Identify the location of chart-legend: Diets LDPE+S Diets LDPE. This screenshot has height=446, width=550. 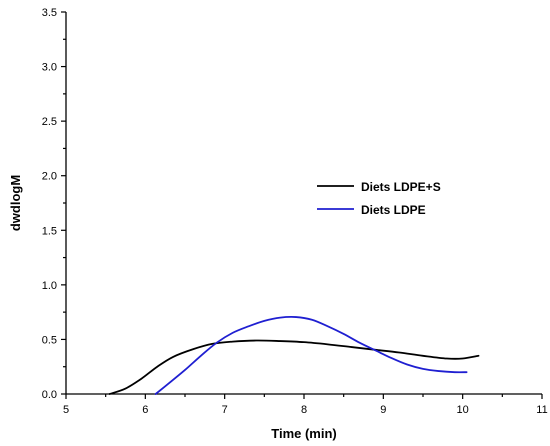
(379, 198).